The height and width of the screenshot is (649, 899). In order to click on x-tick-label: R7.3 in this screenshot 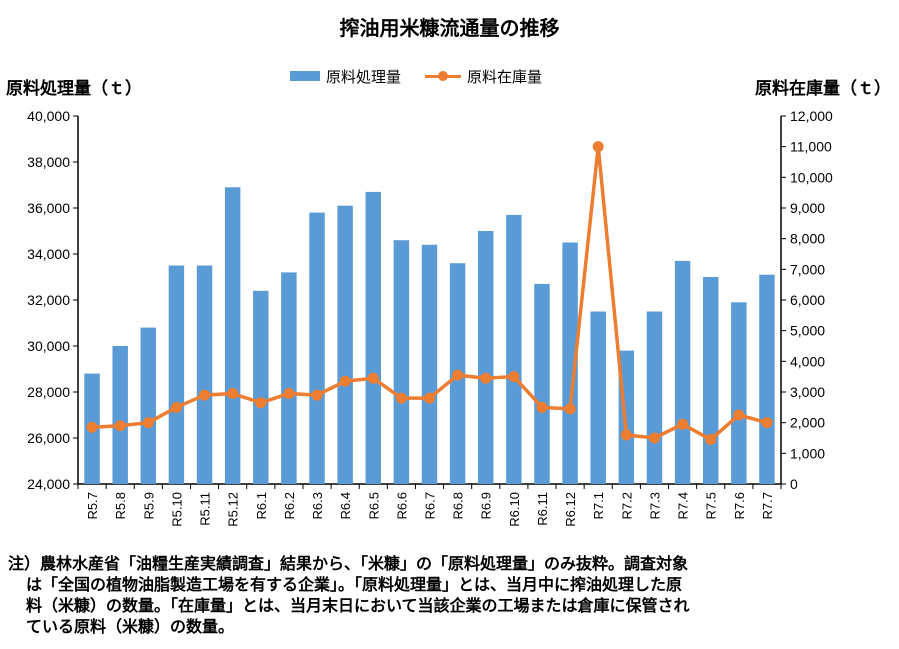, I will do `click(654, 505)`.